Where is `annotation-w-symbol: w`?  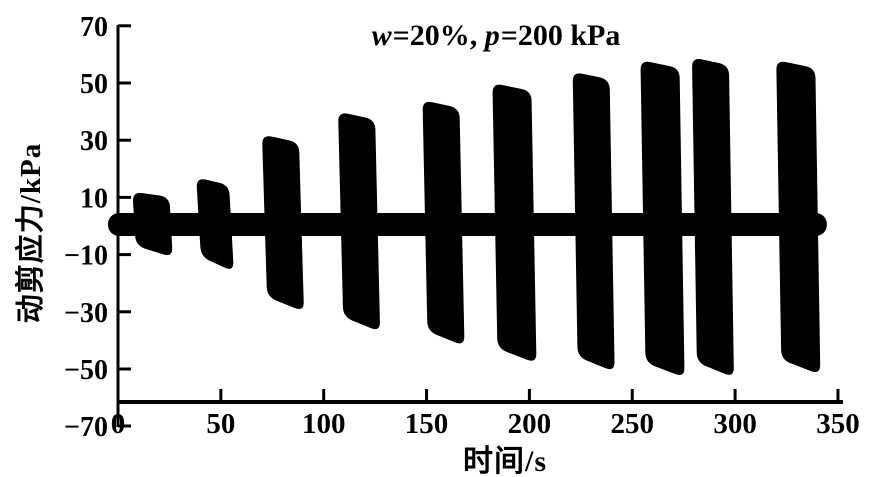
annotation-w-symbol: w is located at coordinates (381, 35).